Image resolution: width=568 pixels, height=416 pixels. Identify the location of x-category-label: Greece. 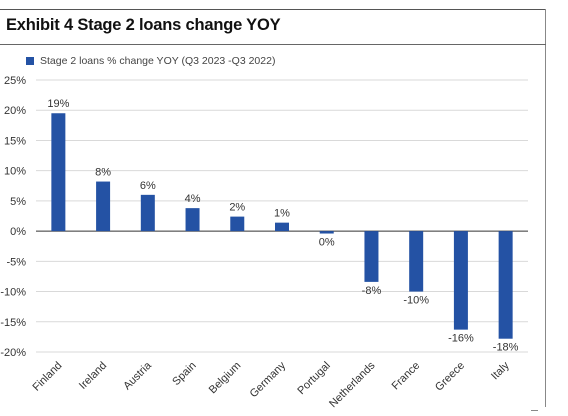
(450, 377).